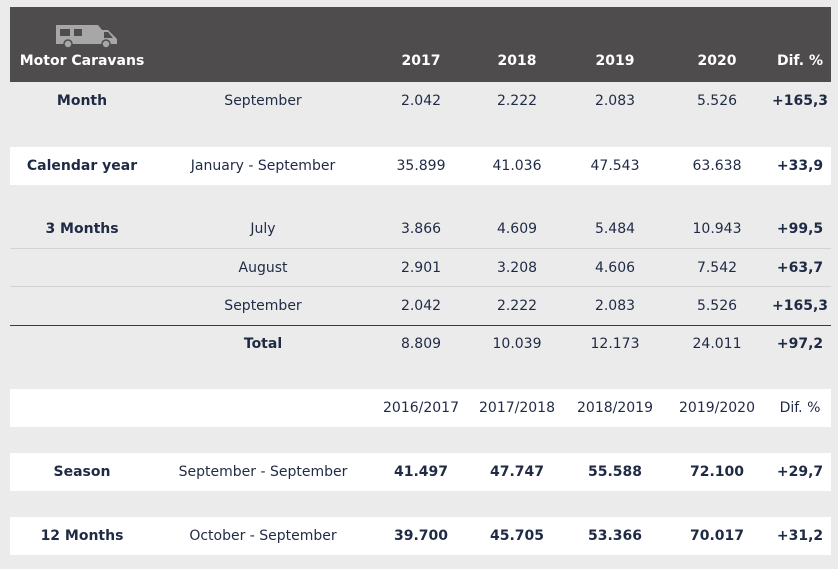  What do you see at coordinates (82, 166) in the screenshot?
I see `row-label: Calendar year` at bounding box center [82, 166].